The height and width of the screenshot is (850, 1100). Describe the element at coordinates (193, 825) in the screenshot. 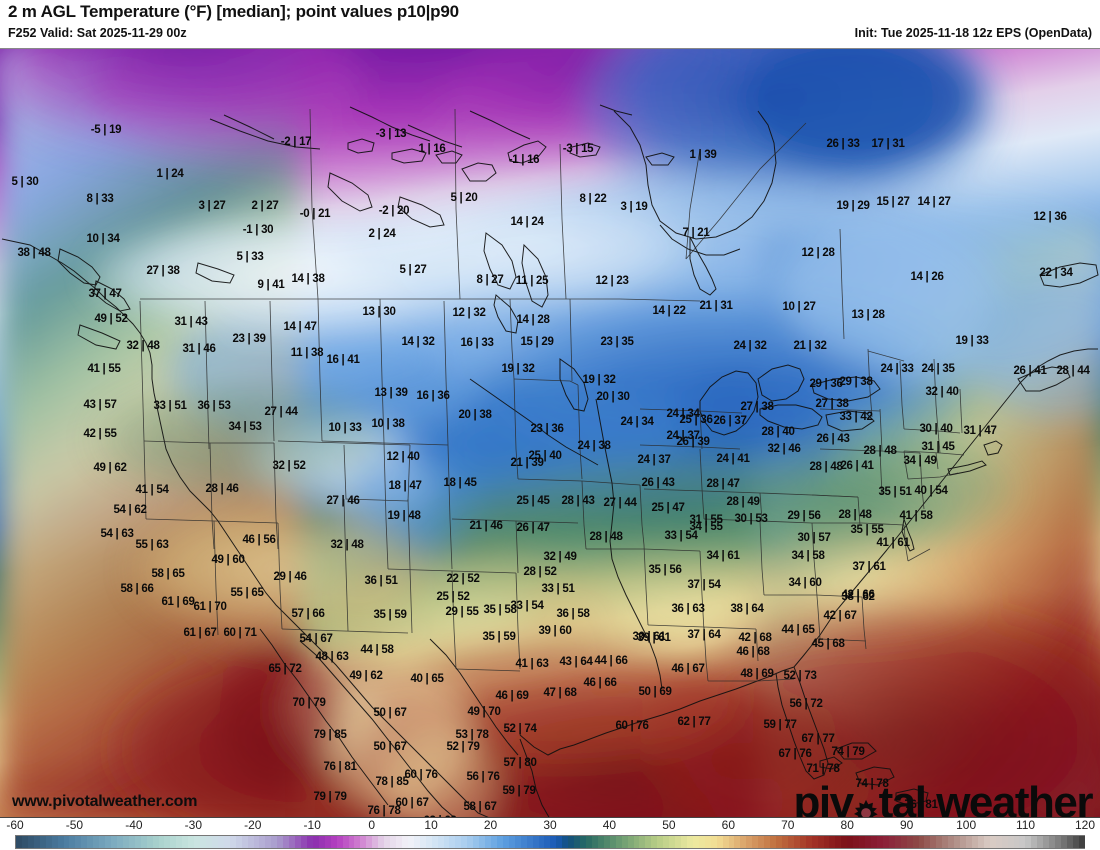

I see `colorbar-tick: -30` at that location.